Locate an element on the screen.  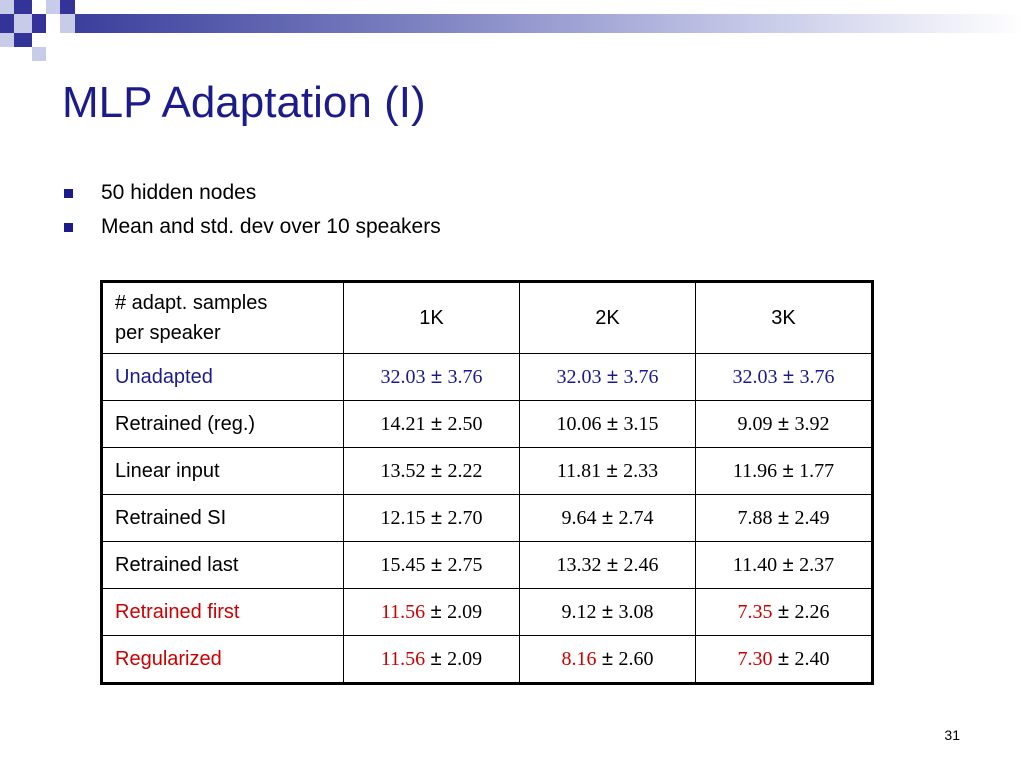
std-value: 2.50 is located at coordinates (465, 423).